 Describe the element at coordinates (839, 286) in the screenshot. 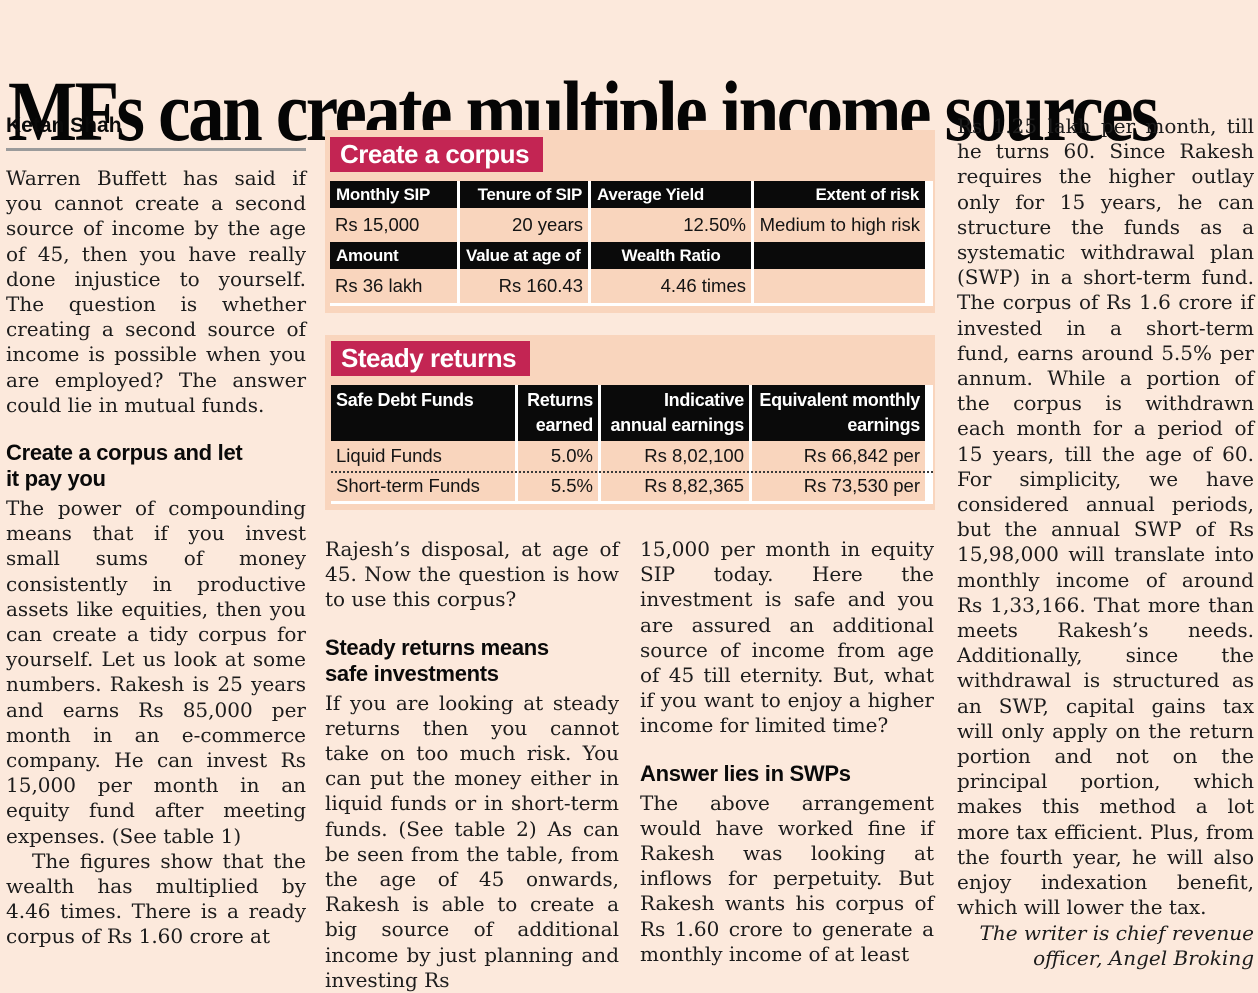

I see `table-value-cell` at that location.